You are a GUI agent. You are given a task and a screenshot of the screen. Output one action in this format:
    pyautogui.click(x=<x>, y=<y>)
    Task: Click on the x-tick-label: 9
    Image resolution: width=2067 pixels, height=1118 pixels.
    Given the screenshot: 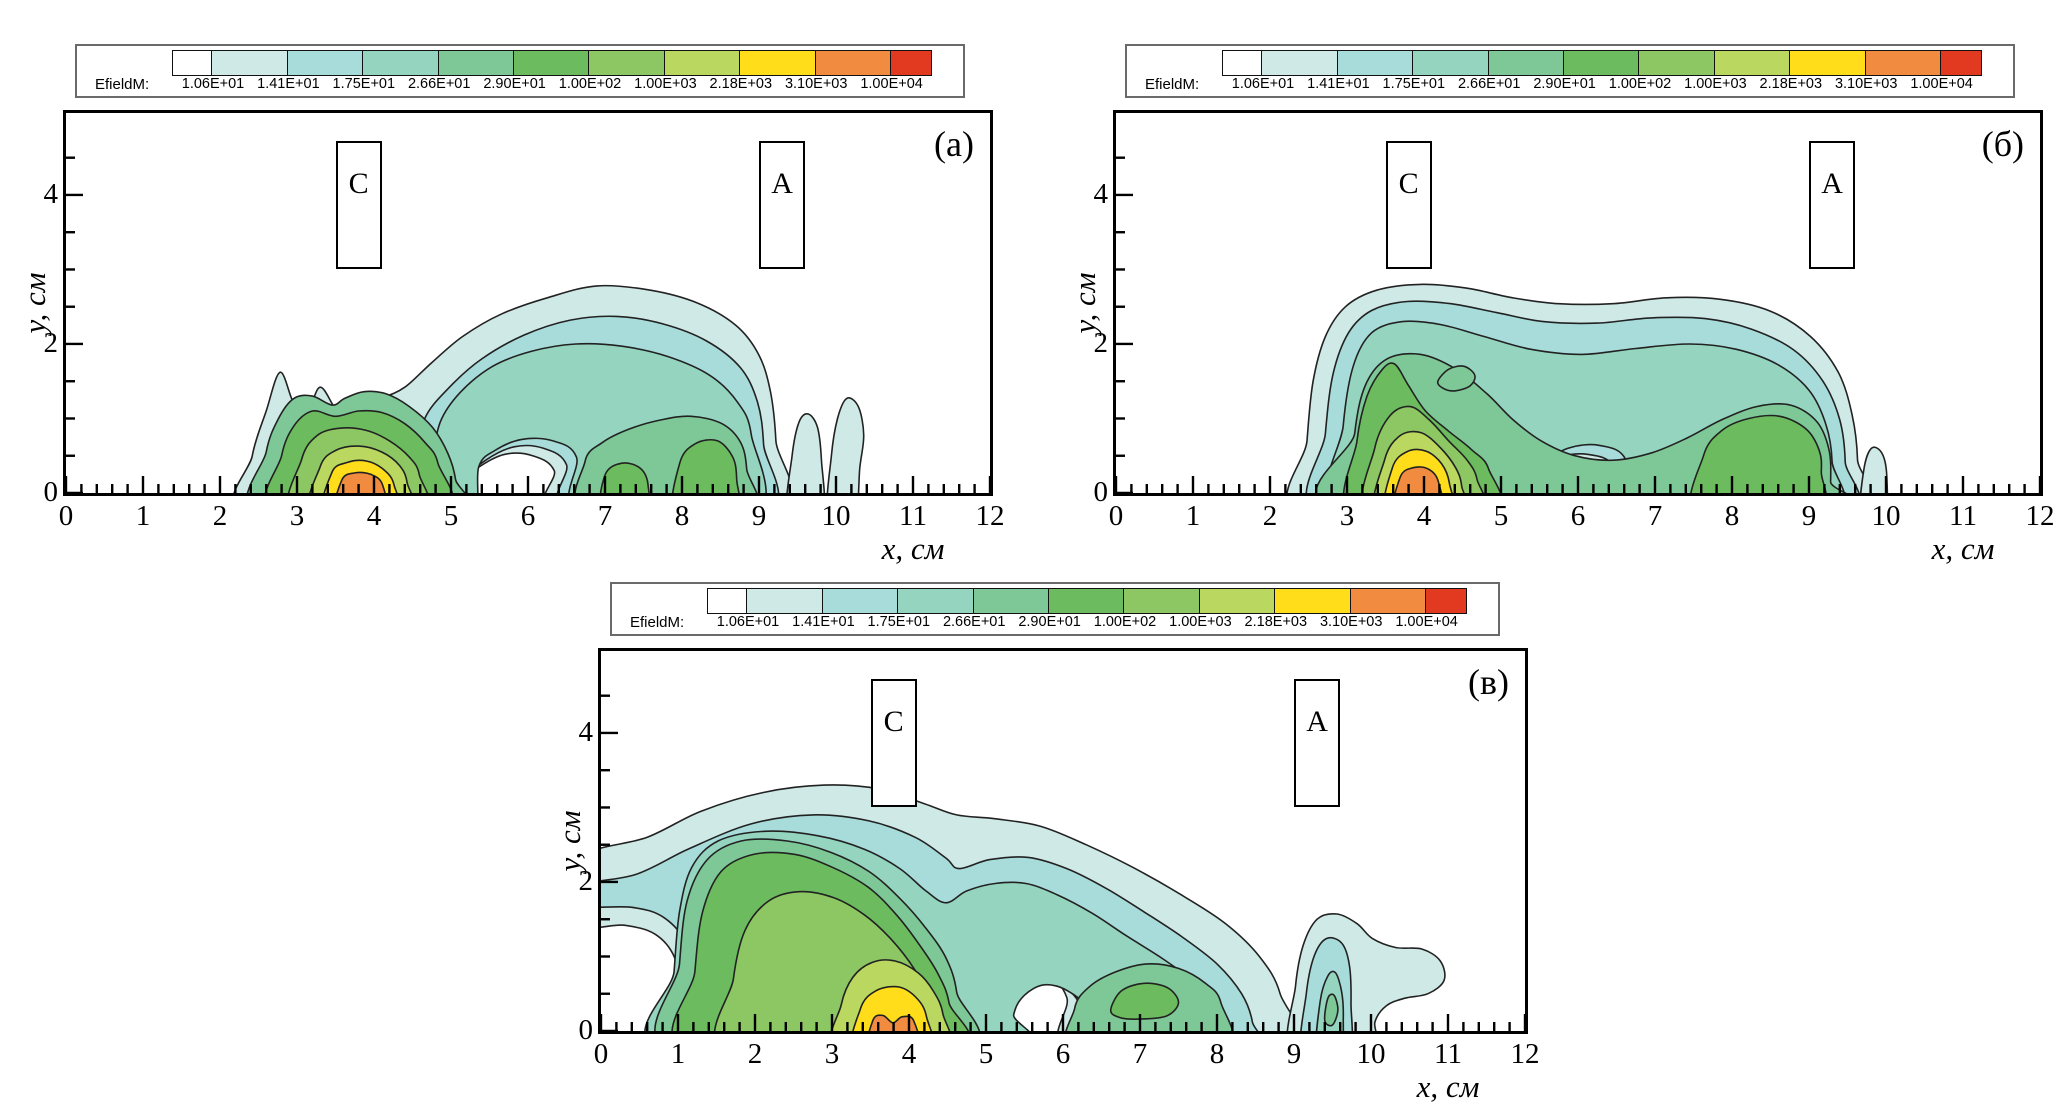 What is the action you would take?
    pyautogui.click(x=759, y=516)
    